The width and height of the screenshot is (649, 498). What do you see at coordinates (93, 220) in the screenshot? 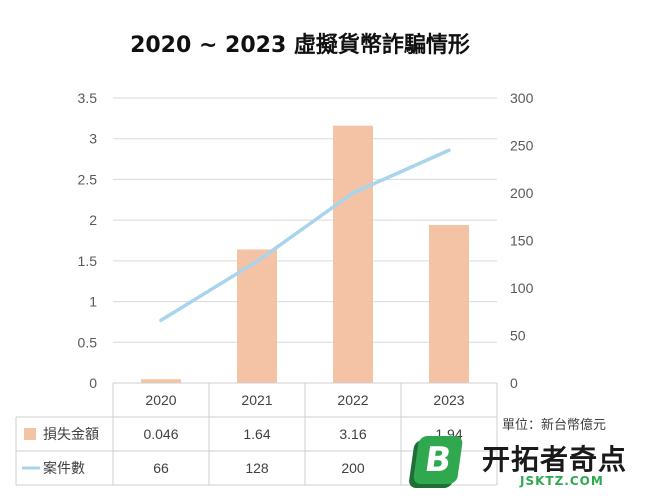
I see `y-left-tick-label: 2` at bounding box center [93, 220].